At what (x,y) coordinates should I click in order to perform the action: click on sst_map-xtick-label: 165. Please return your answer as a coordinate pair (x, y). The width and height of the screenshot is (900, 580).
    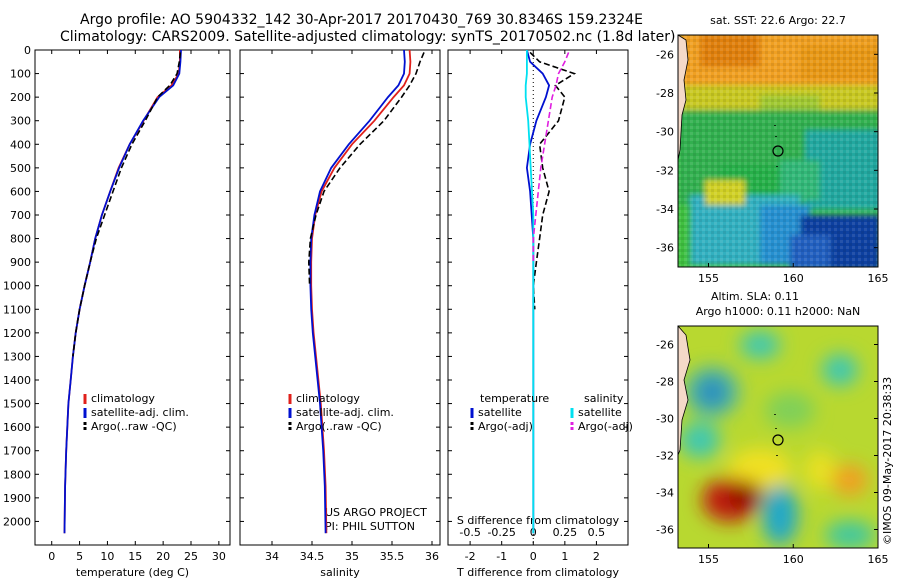
    Looking at the image, I should click on (878, 278).